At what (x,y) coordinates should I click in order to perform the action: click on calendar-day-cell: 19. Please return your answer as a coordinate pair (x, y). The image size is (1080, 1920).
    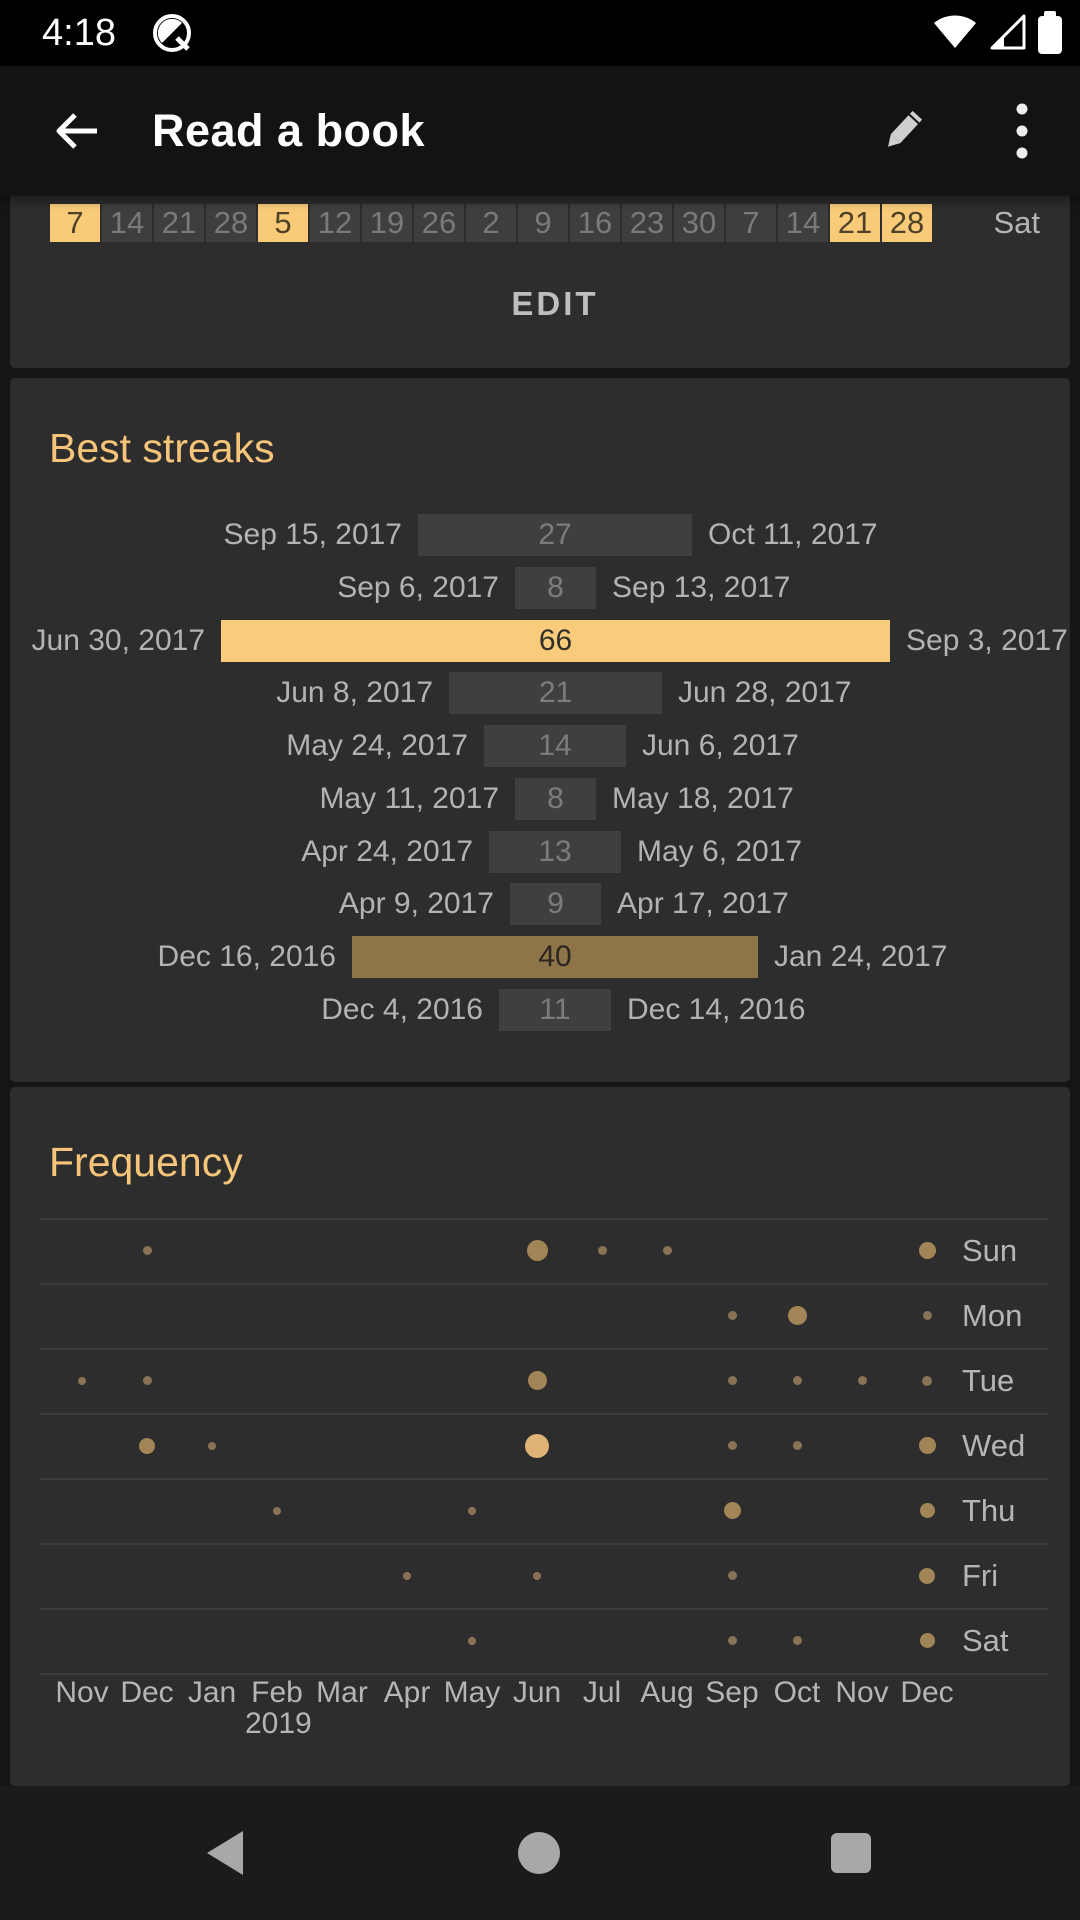
    Looking at the image, I should click on (387, 223).